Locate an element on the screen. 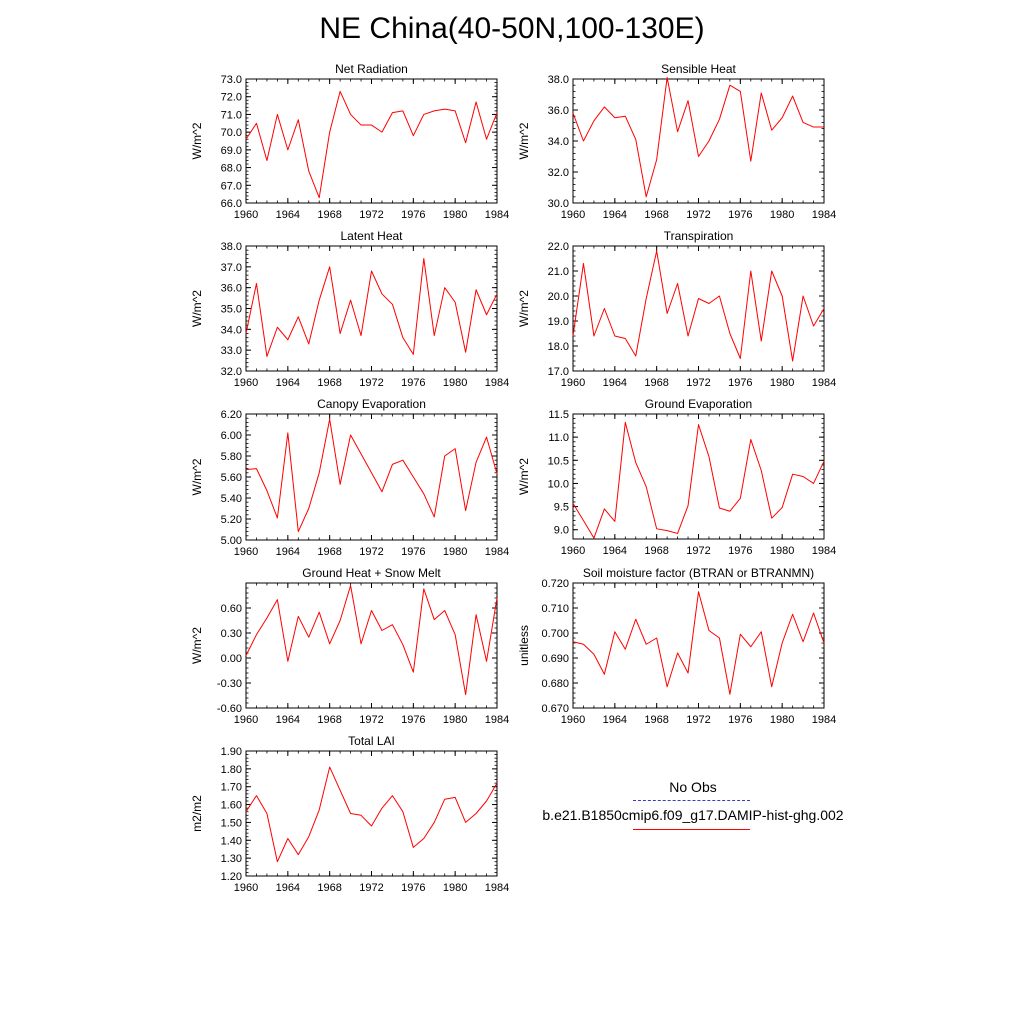  panel-3-xtick-label: 1964 is located at coordinates (288, 383).